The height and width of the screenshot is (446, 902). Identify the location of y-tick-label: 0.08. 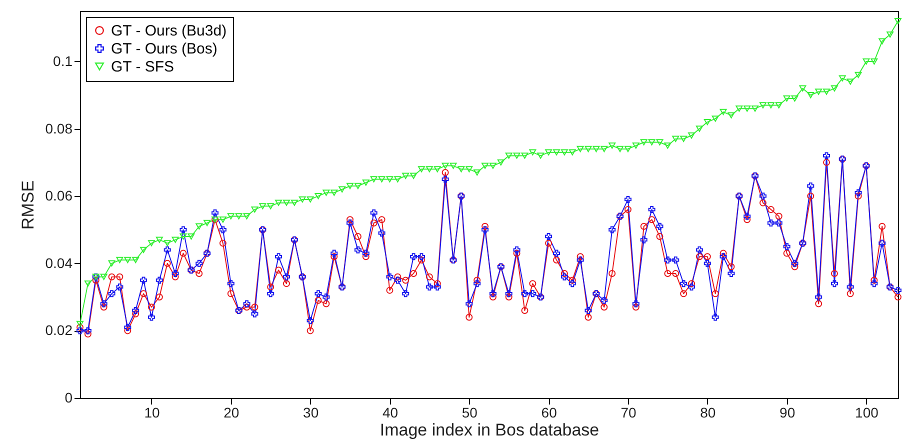
(59, 128).